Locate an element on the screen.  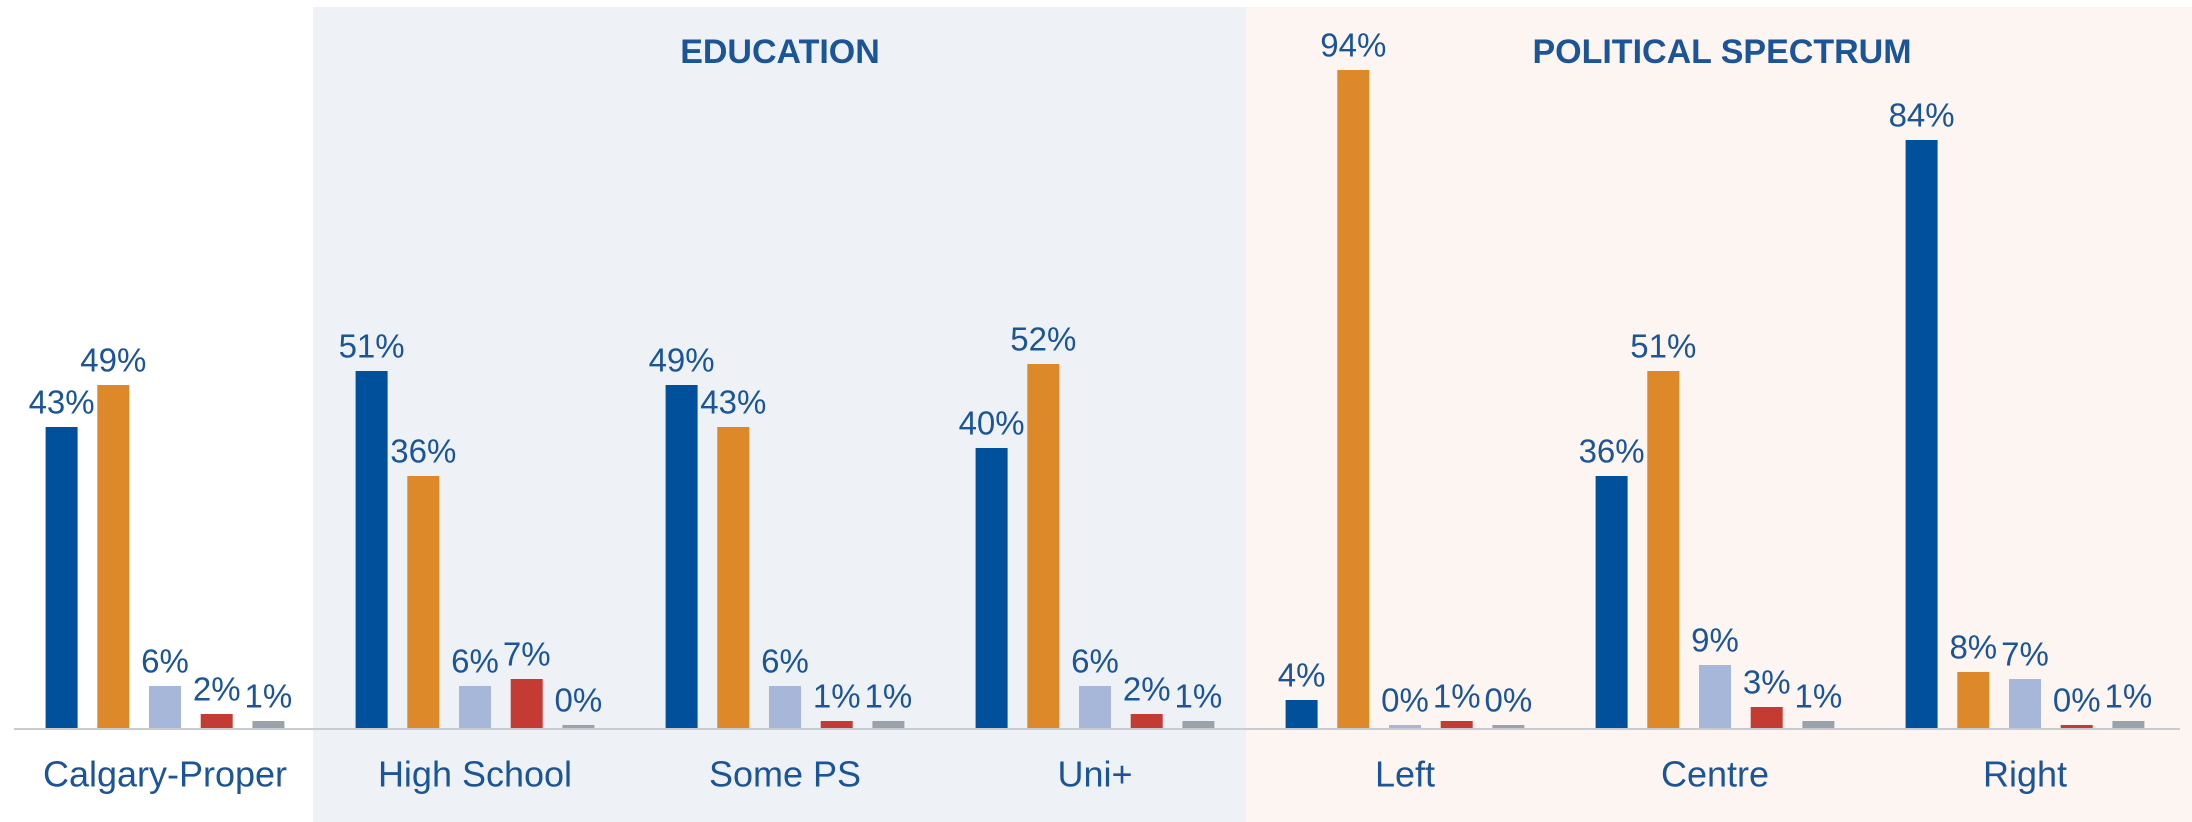
value-label: 8% is located at coordinates (1973, 647).